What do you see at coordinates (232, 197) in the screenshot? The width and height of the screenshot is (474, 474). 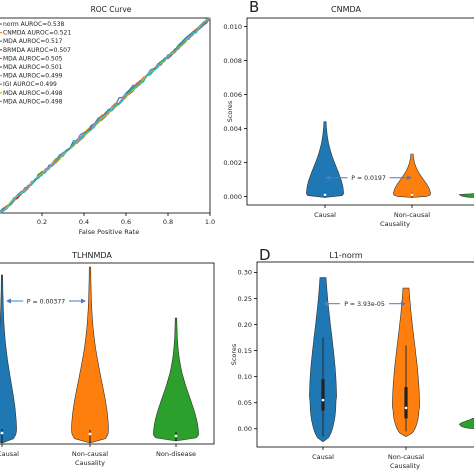 I see `cnmda-y-tick-label: 0.000` at bounding box center [232, 197].